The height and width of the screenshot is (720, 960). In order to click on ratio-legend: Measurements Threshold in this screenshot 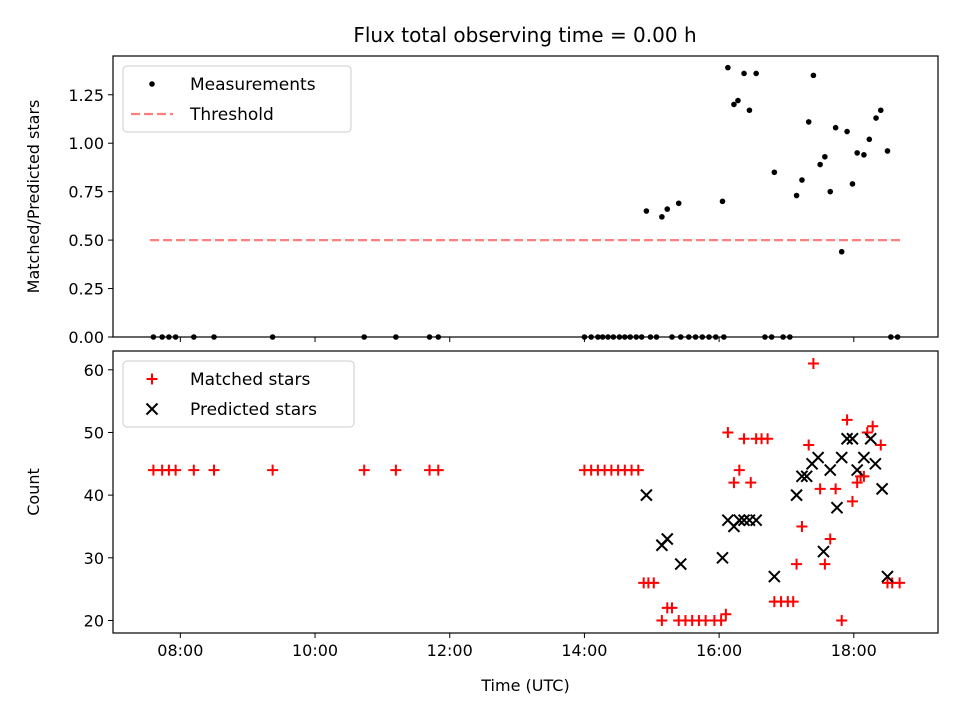, I will do `click(237, 99)`.